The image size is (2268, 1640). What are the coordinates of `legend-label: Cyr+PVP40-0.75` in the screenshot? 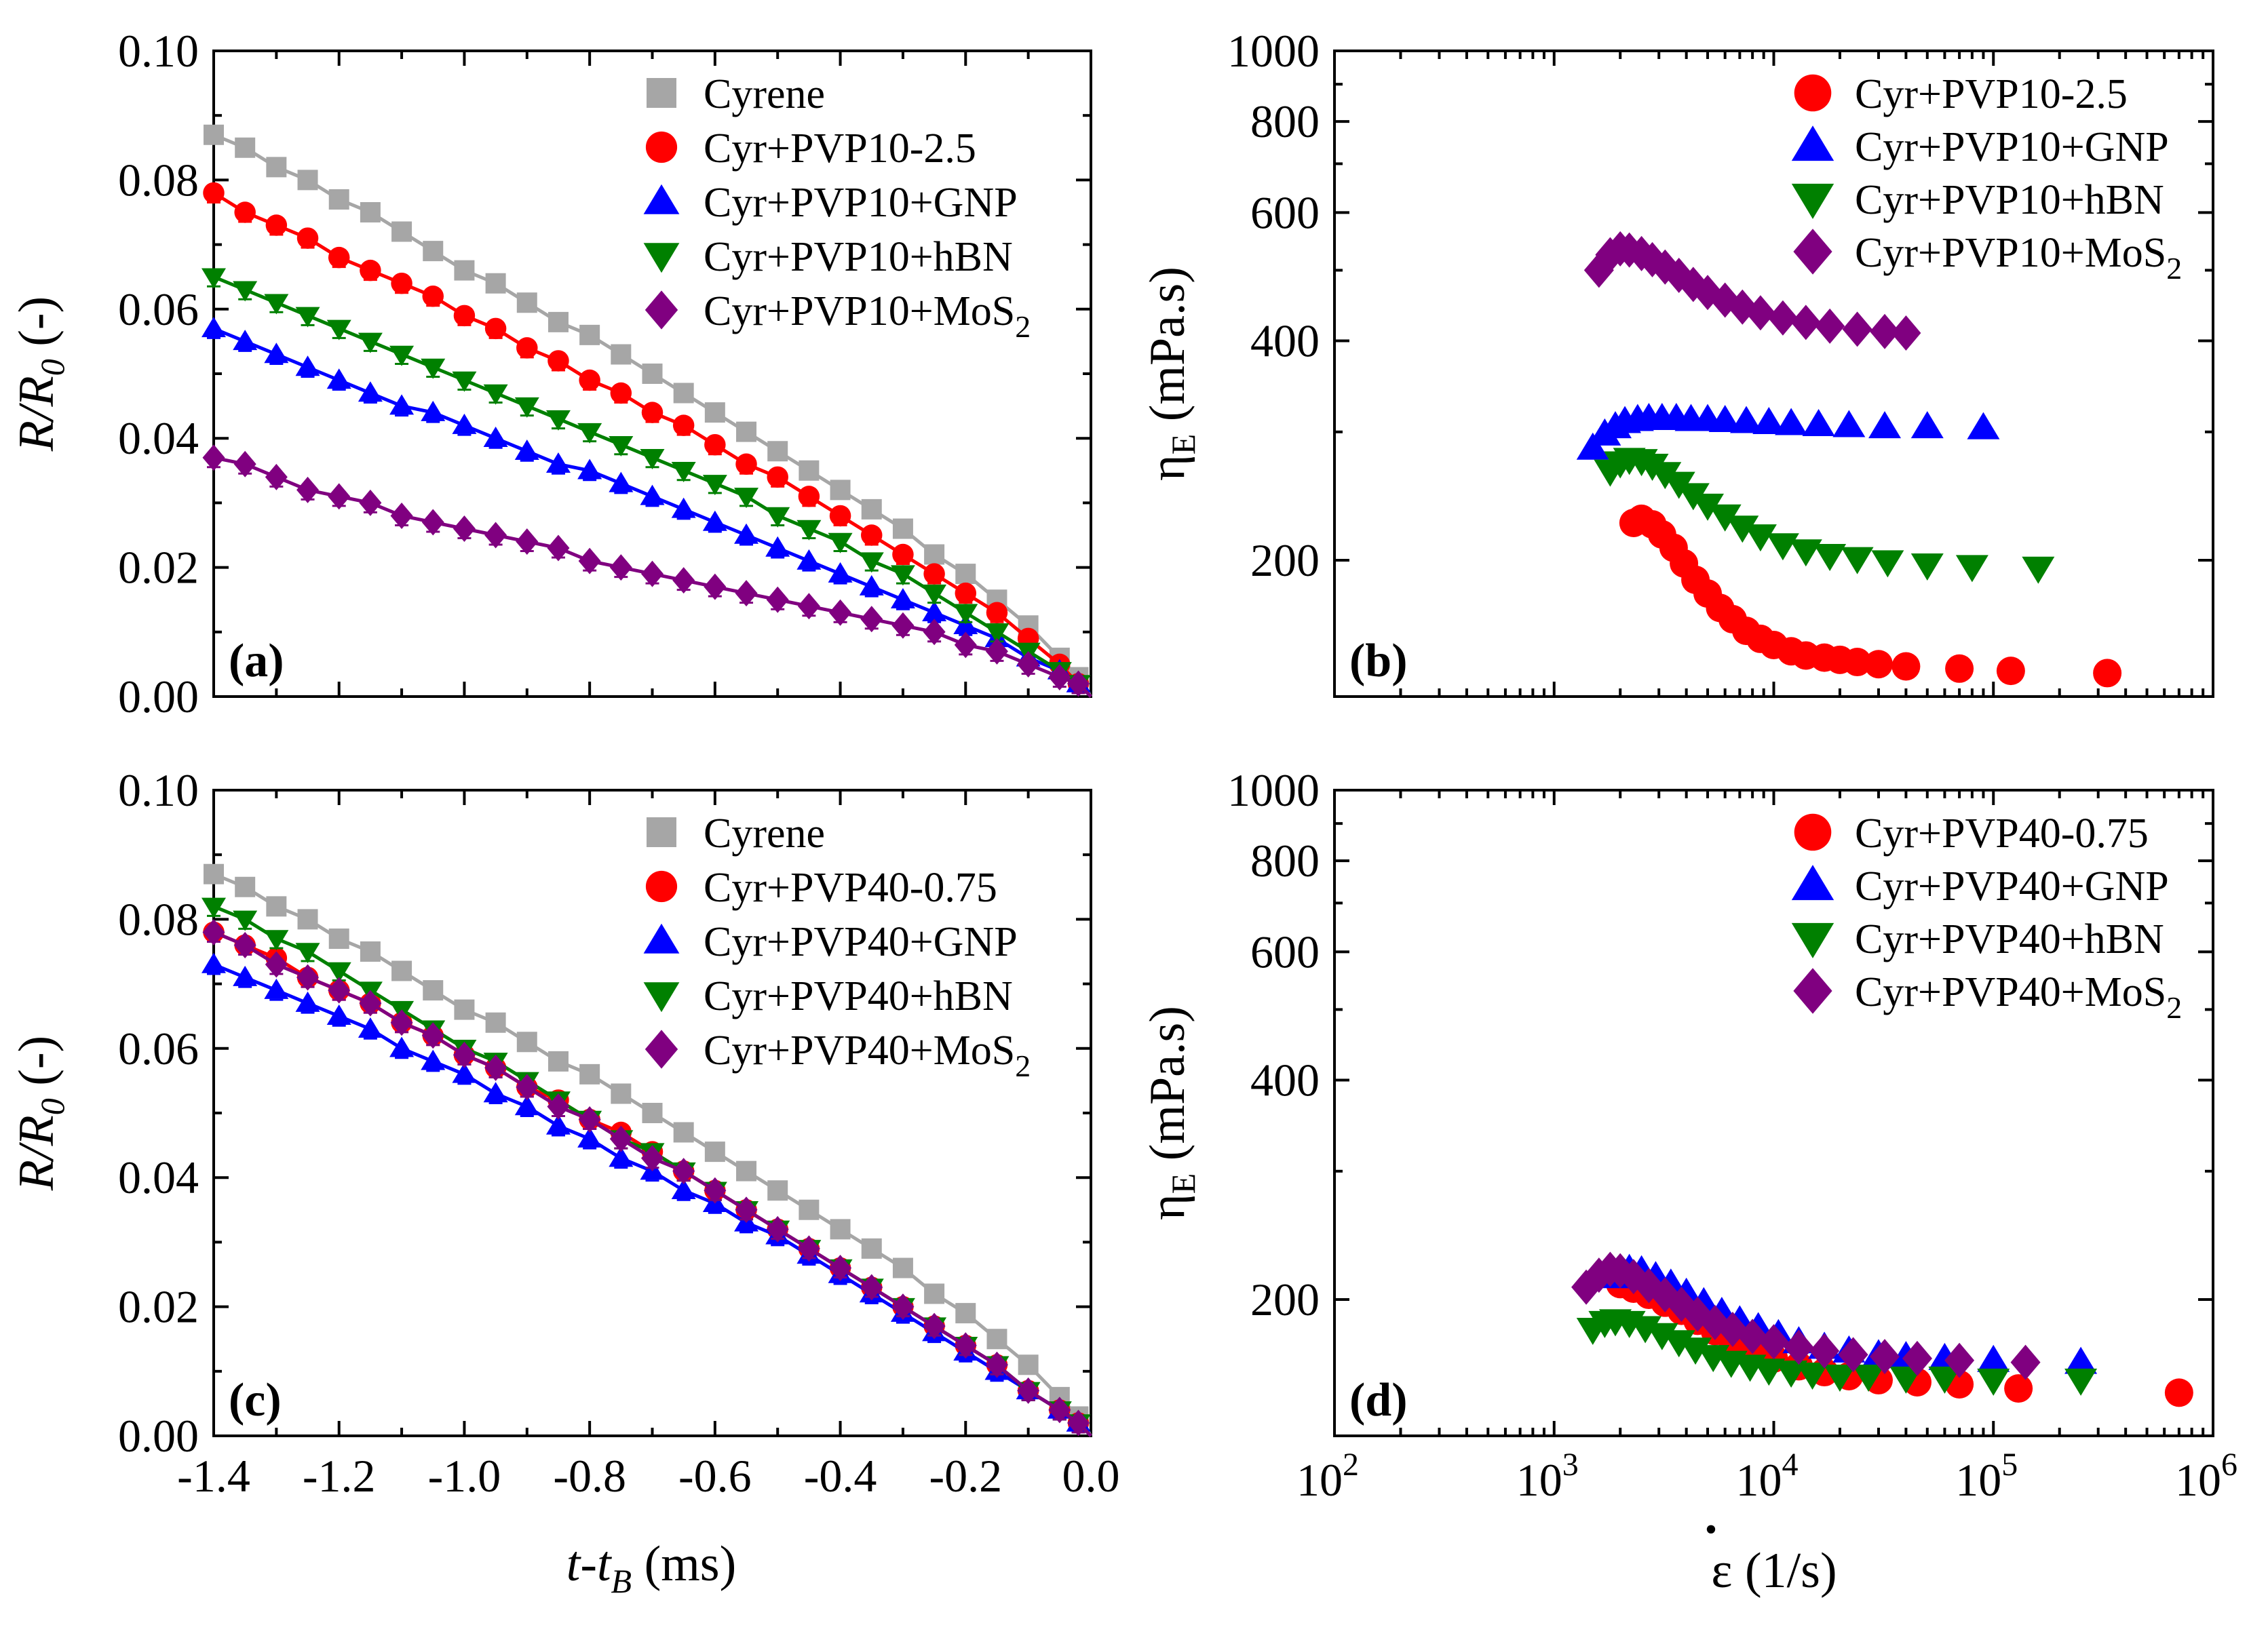 It's located at (850, 888).